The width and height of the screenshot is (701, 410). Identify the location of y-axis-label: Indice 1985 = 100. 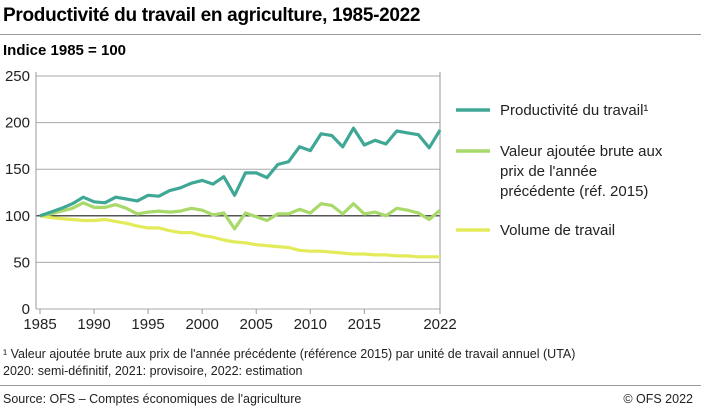
(65, 50).